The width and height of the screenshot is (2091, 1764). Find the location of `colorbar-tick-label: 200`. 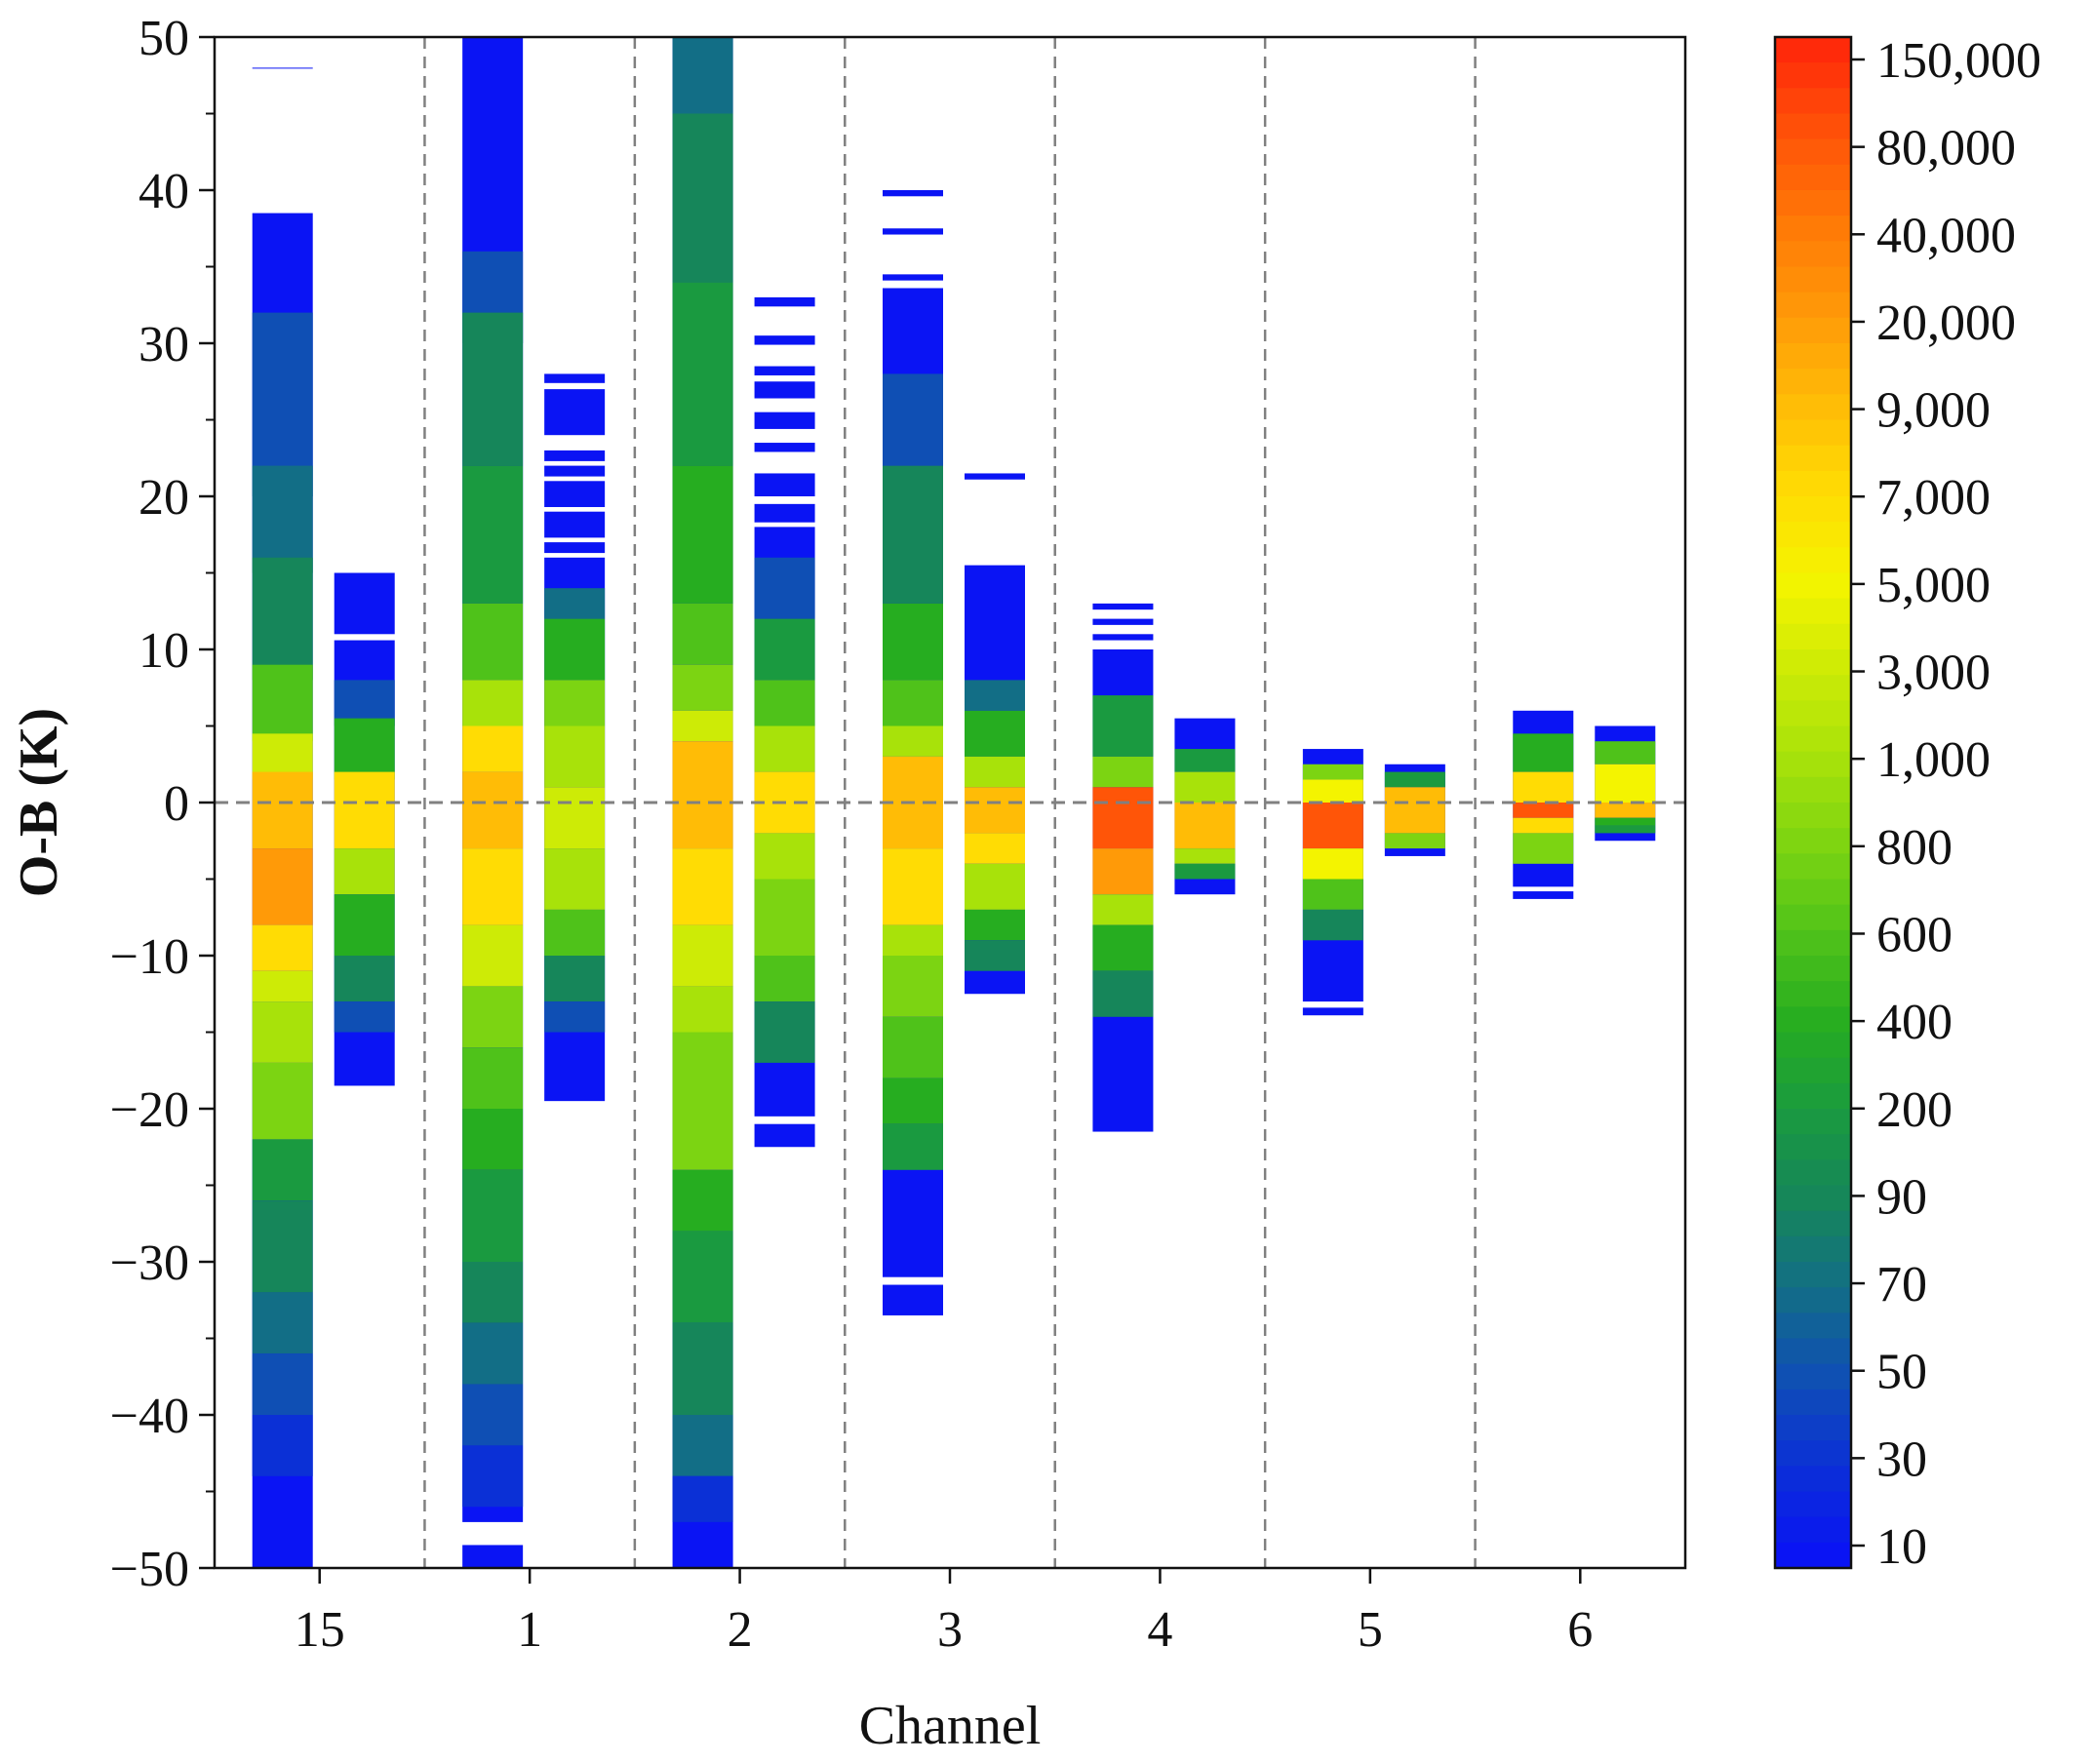

colorbar-tick-label: 200 is located at coordinates (1914, 1110).